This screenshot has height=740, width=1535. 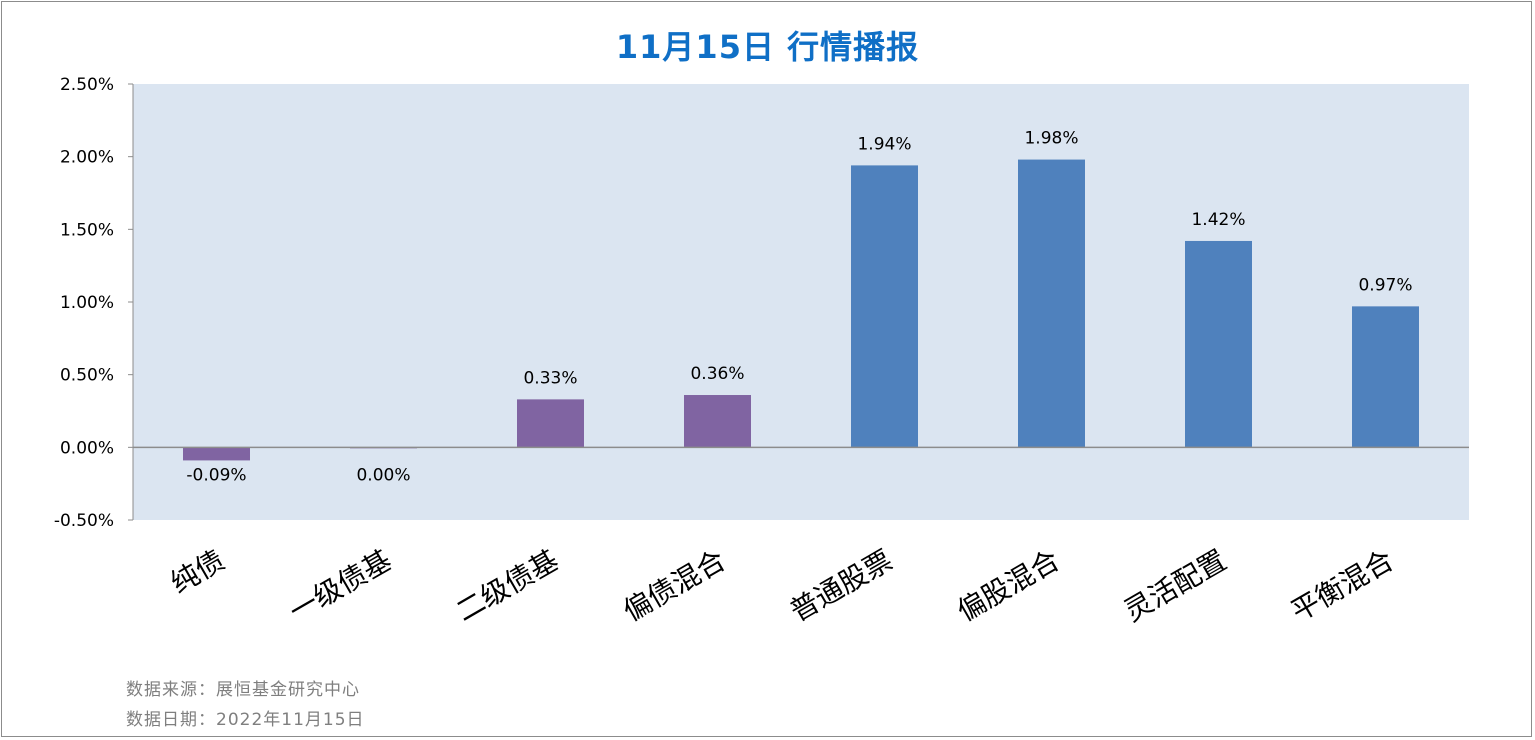 What do you see at coordinates (216, 475) in the screenshot?
I see `bar-value-label: -0.09%` at bounding box center [216, 475].